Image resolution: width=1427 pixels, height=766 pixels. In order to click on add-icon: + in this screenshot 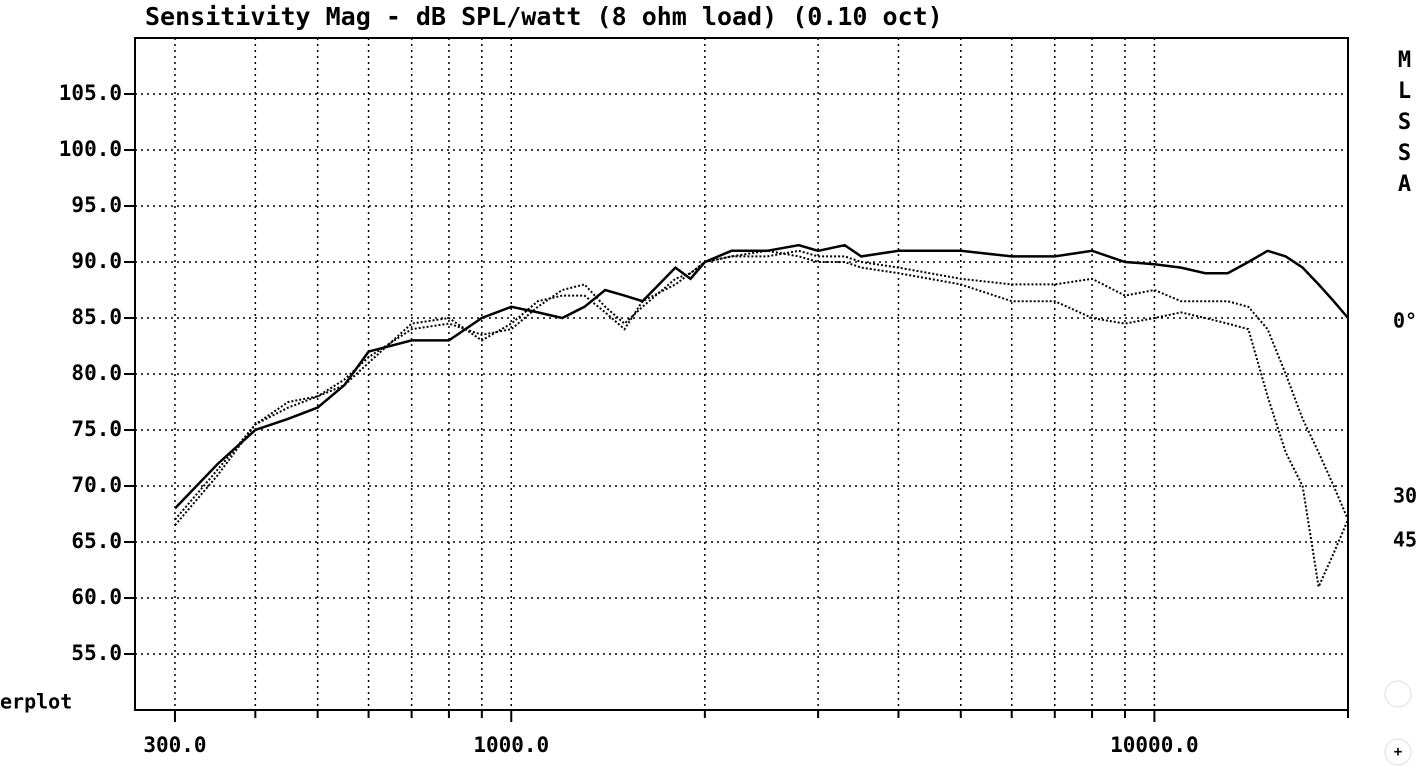, I will do `click(1398, 752)`.